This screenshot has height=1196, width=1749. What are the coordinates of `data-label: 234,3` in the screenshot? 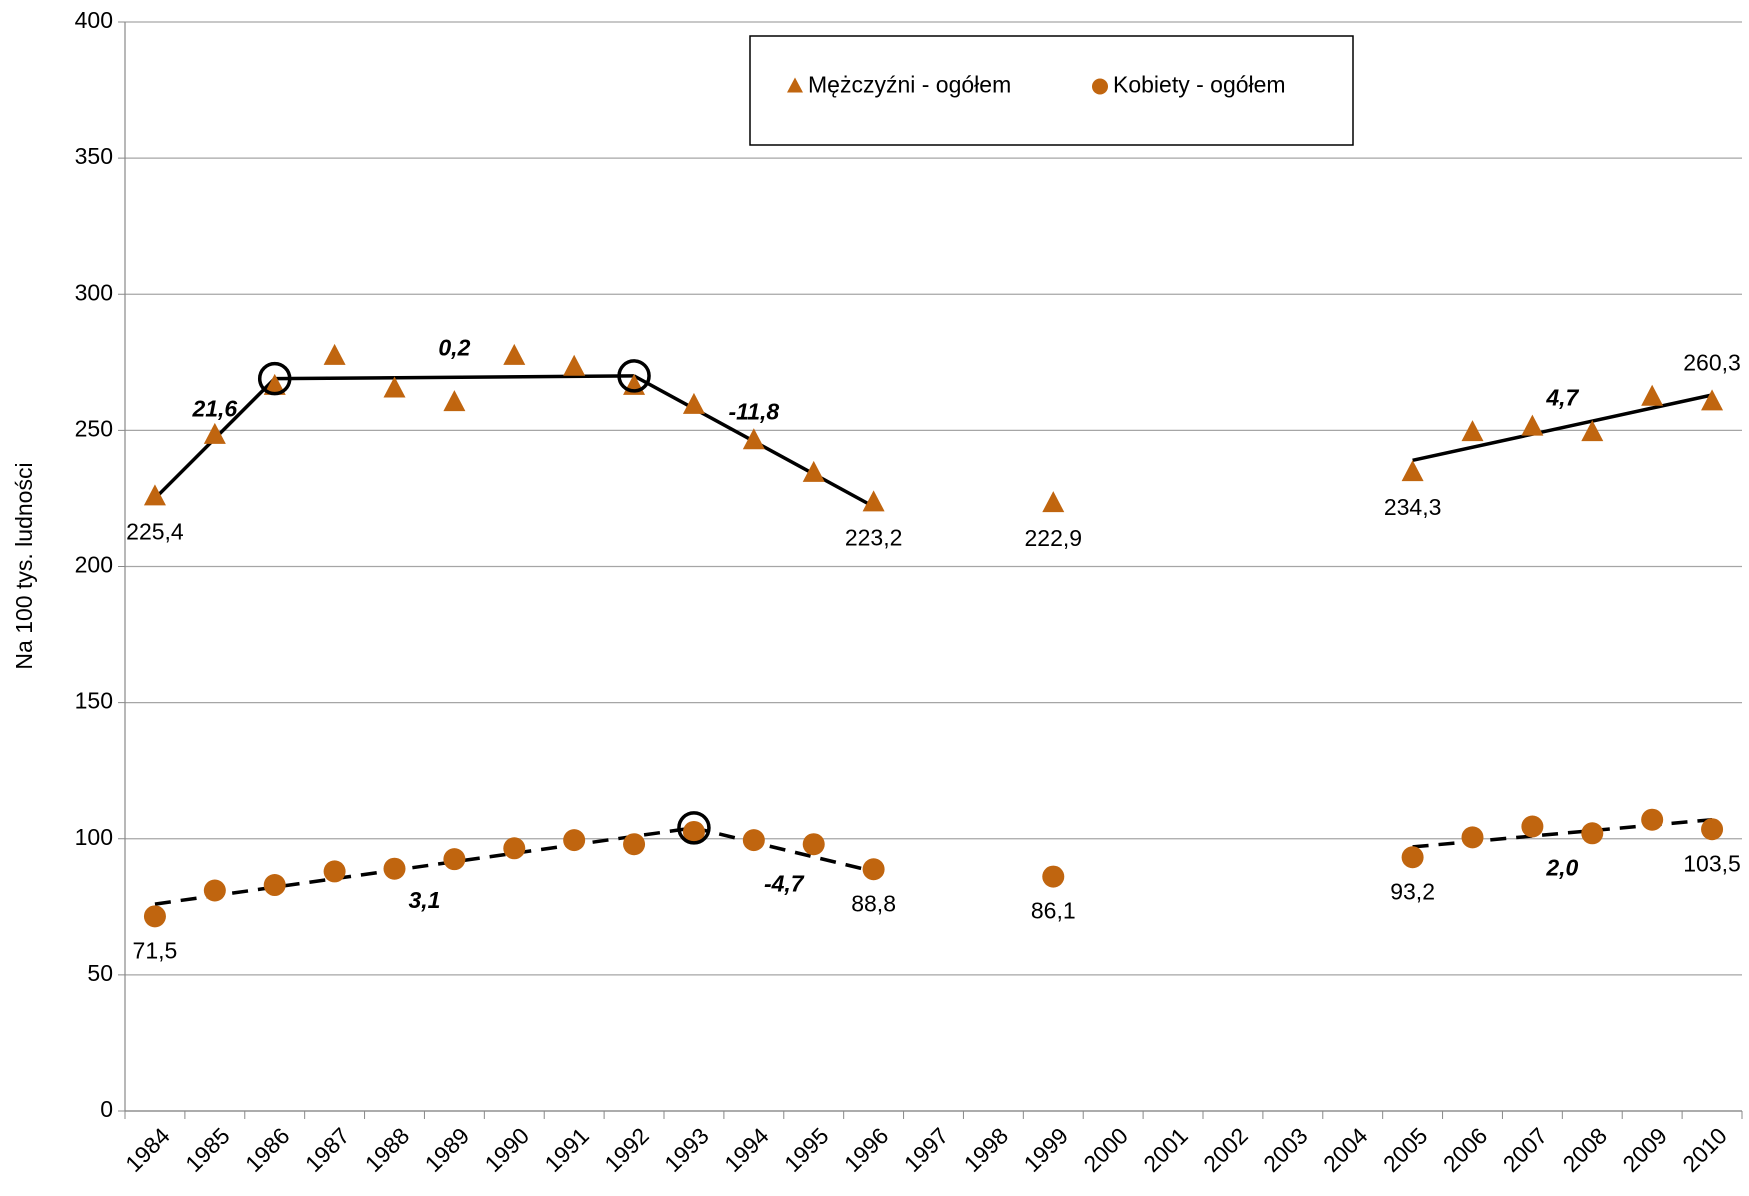 It's located at (1413, 507).